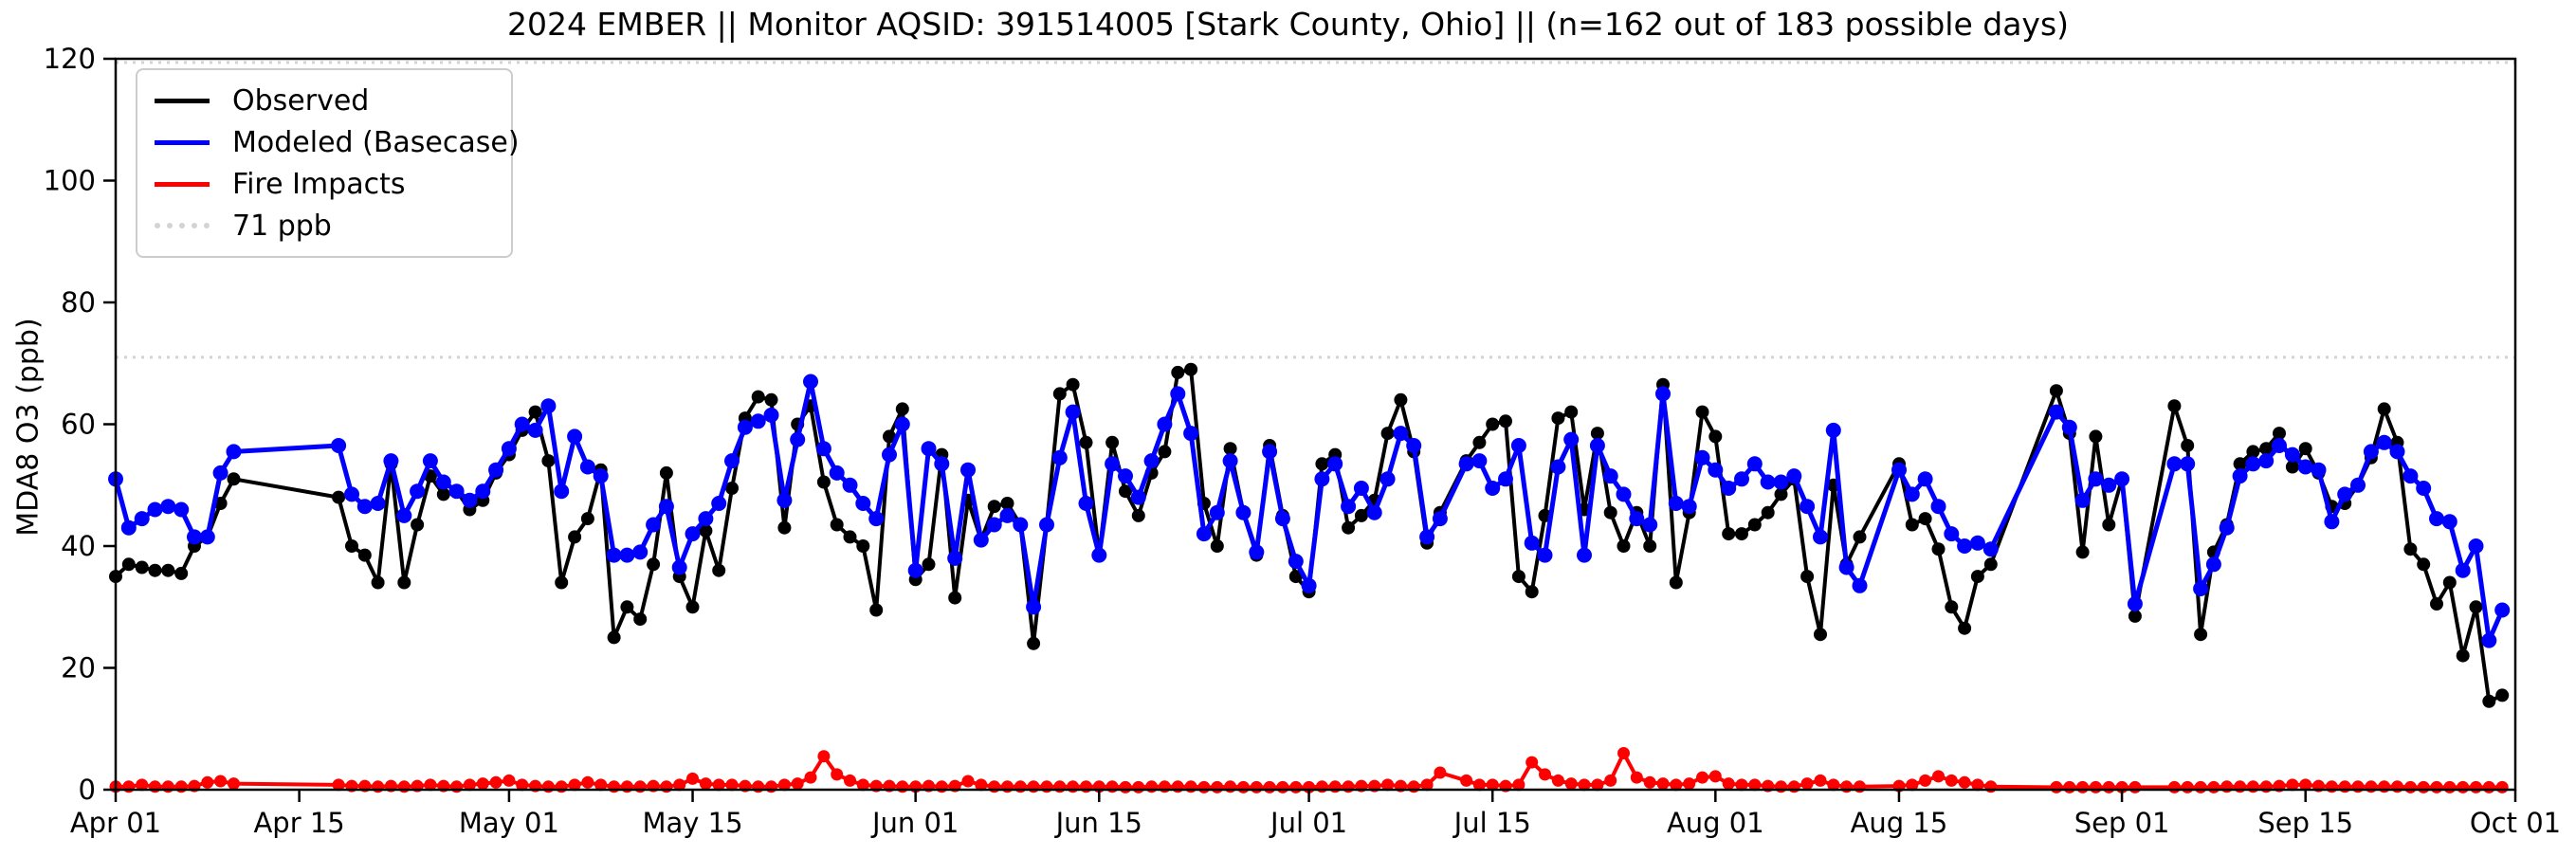 The width and height of the screenshot is (2576, 857). Describe the element at coordinates (2122, 823) in the screenshot. I see `x-tick-label: Sep 01` at that location.